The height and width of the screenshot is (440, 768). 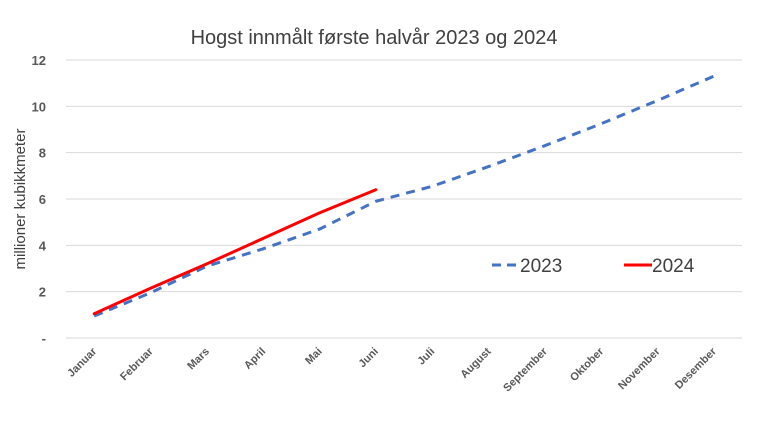 What do you see at coordinates (587, 364) in the screenshot?
I see `x-tick-label: Oktober` at bounding box center [587, 364].